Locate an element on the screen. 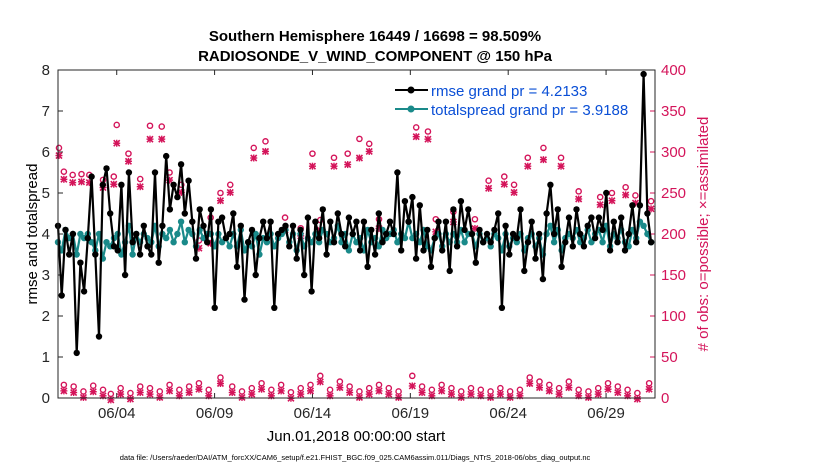 This screenshot has height=470, width=830. x-tick-label: 06/19 is located at coordinates (411, 413).